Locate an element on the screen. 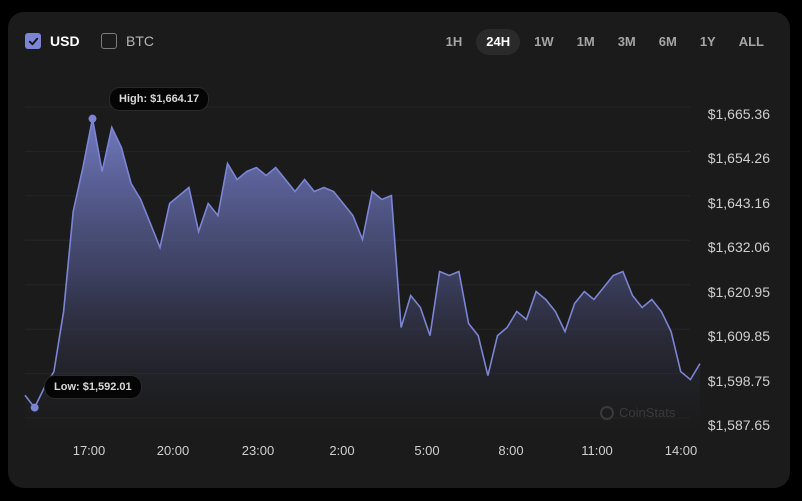  btc-toggle: BTC is located at coordinates (127, 41).